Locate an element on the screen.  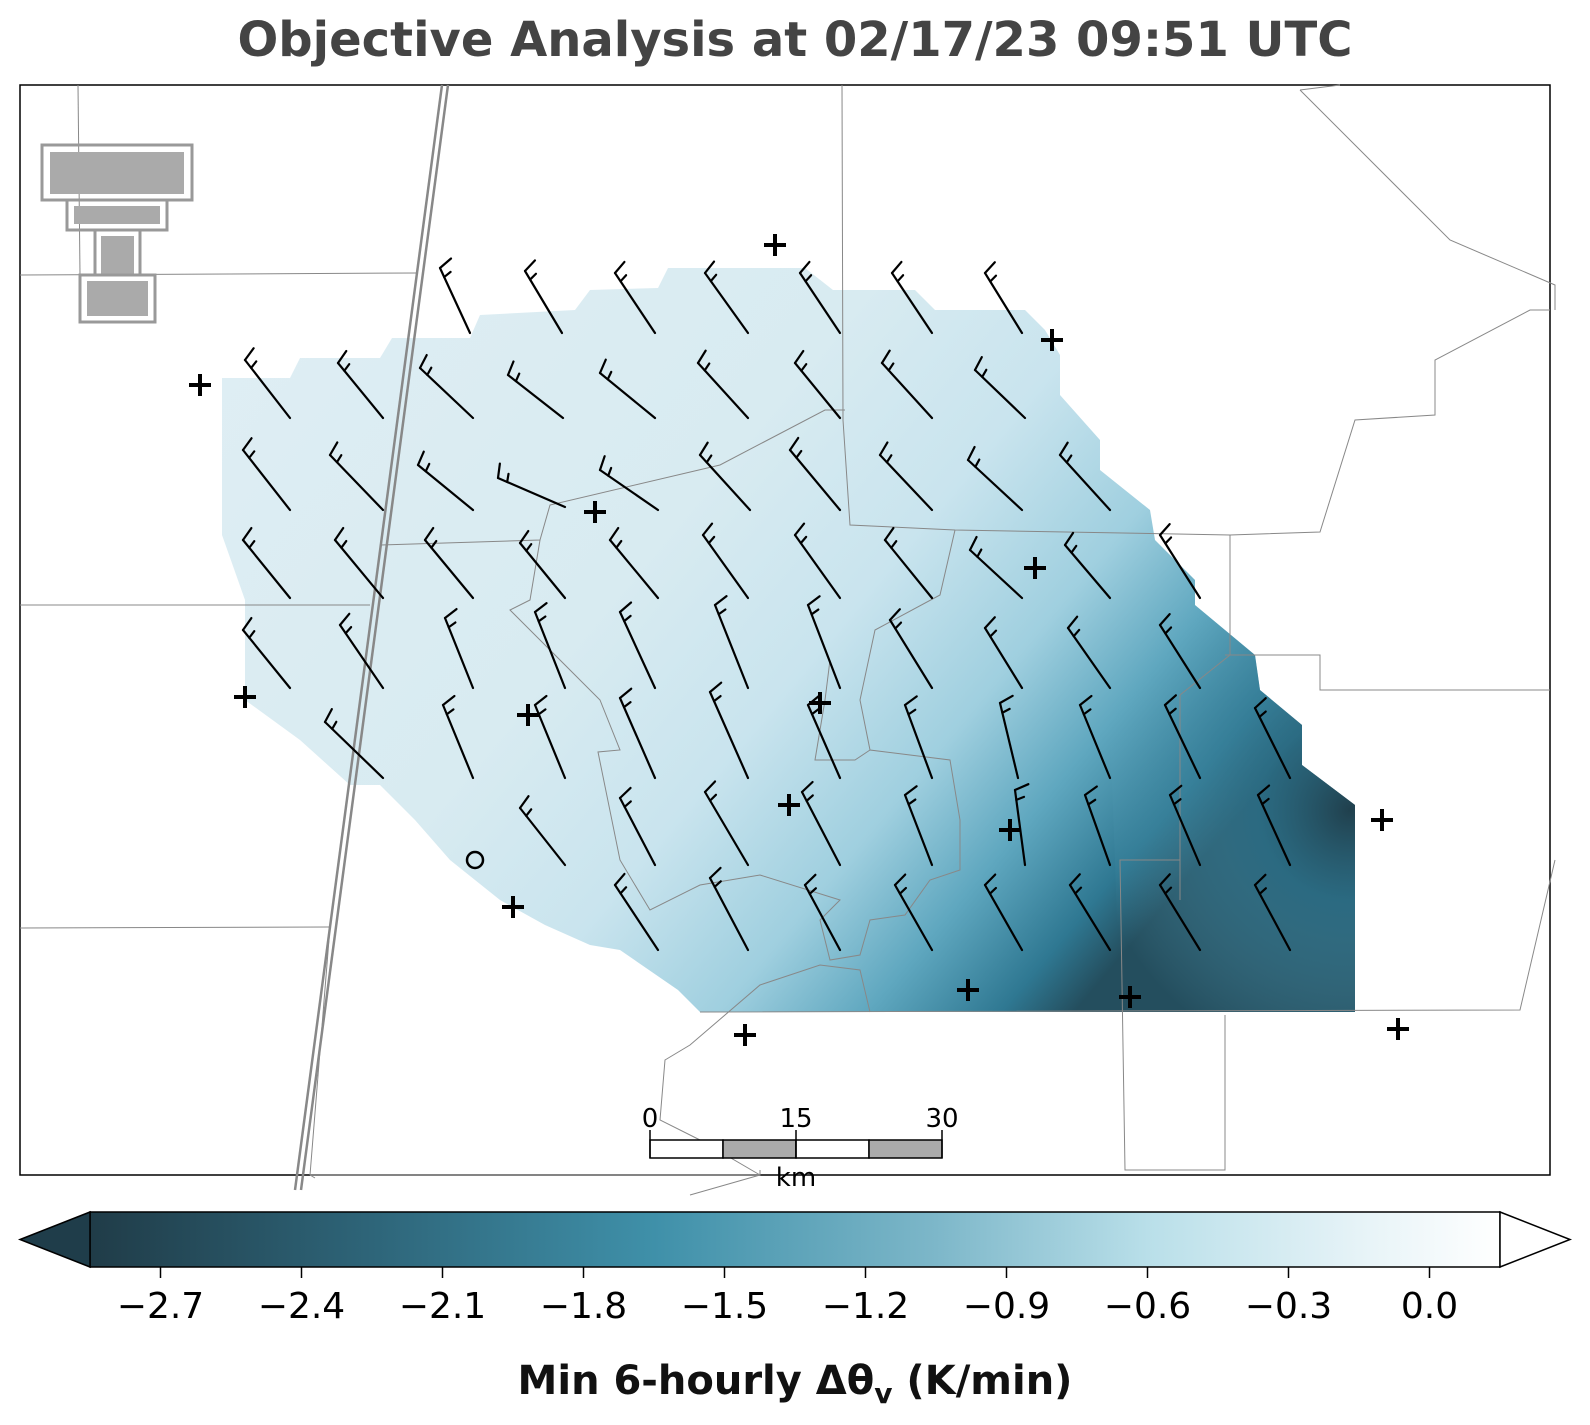
colorbar-tick-label: −1.5 is located at coordinates (724, 1306).